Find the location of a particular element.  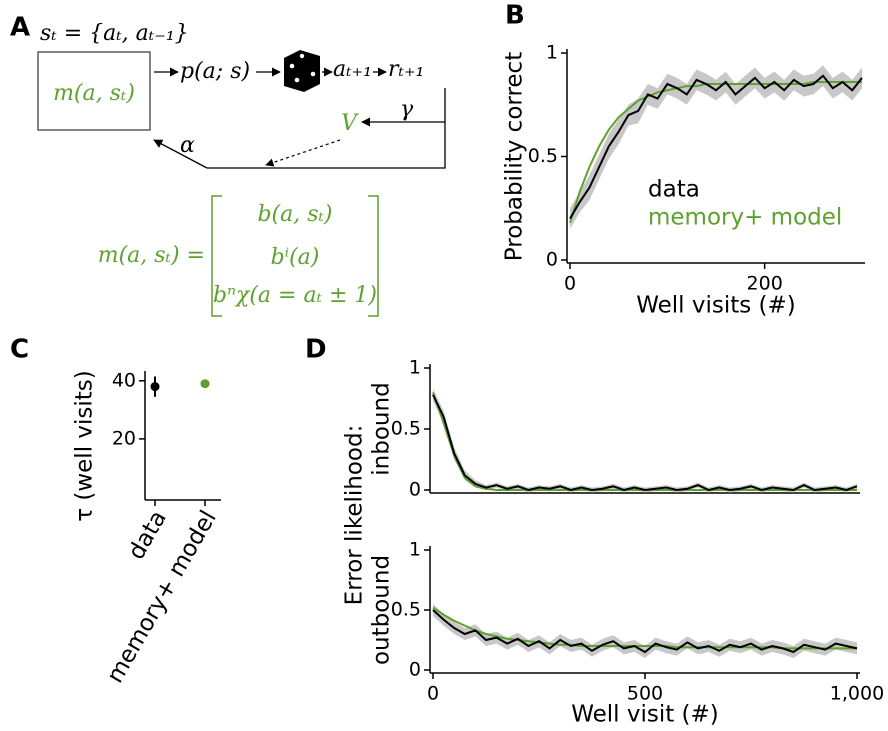

dice-icon is located at coordinates (302, 71).